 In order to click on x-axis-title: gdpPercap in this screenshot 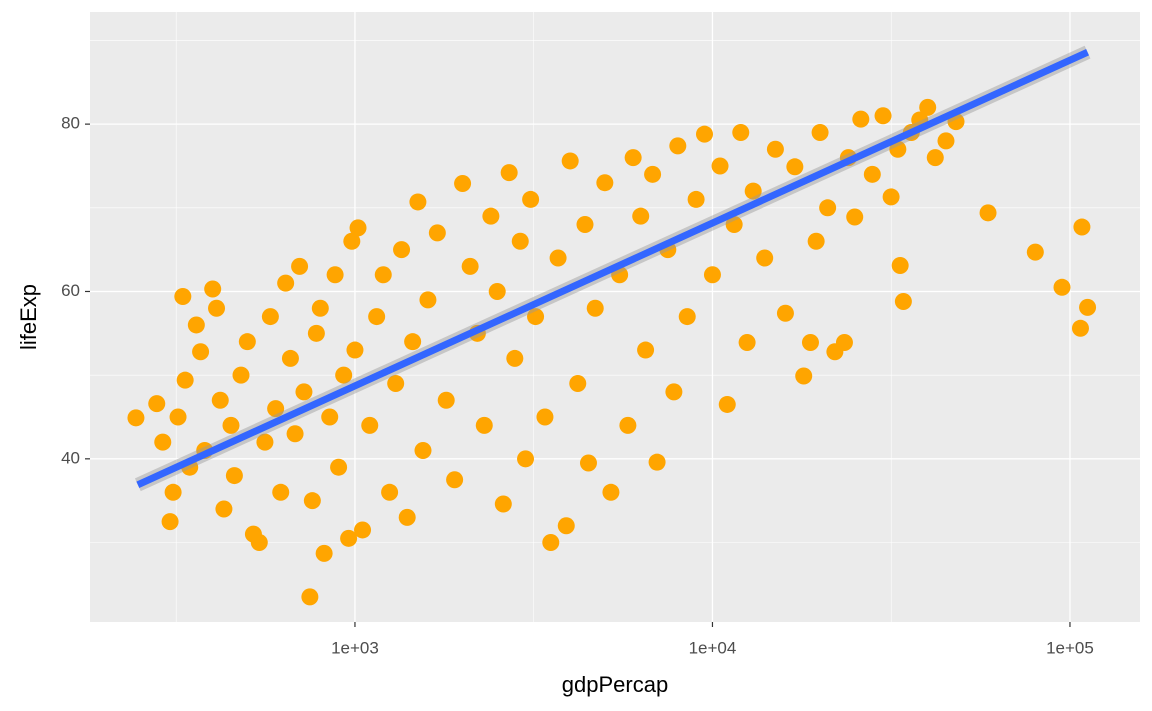, I will do `click(615, 684)`.